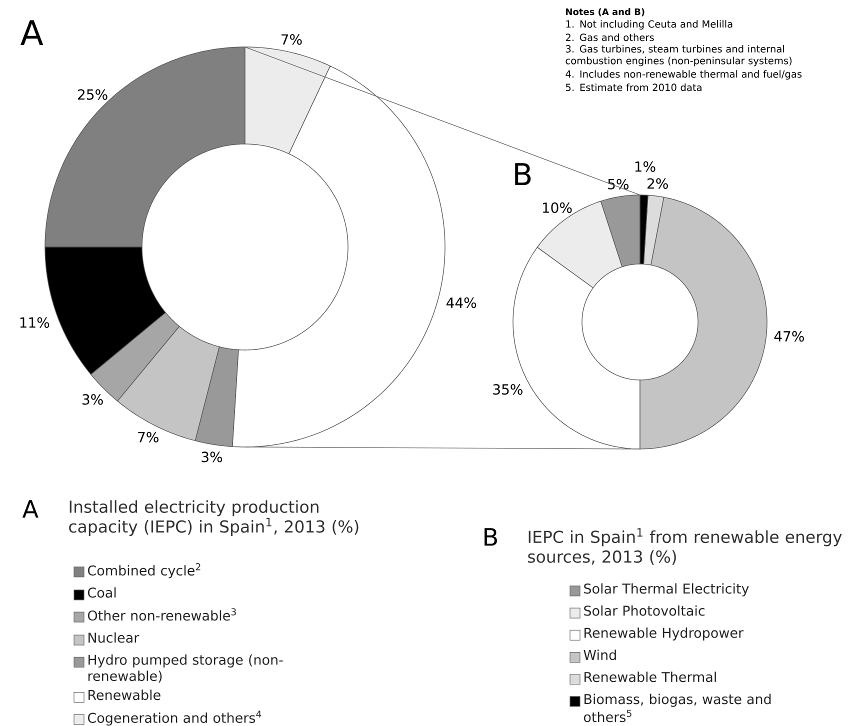  I want to click on data-label: 44%, so click(461, 302).